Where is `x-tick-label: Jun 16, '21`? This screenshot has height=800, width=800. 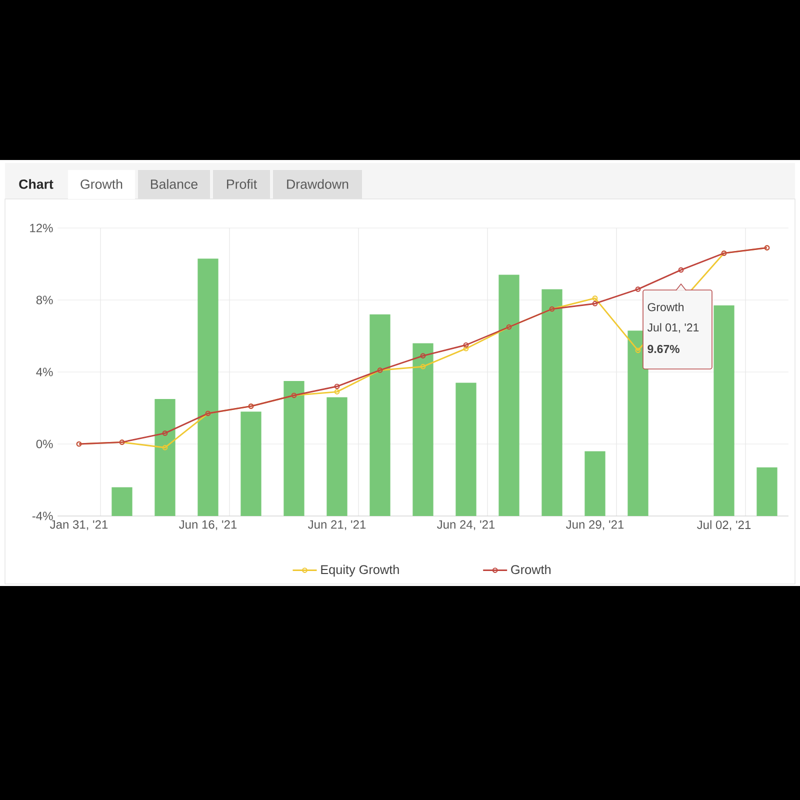 x-tick-label: Jun 16, '21 is located at coordinates (208, 525).